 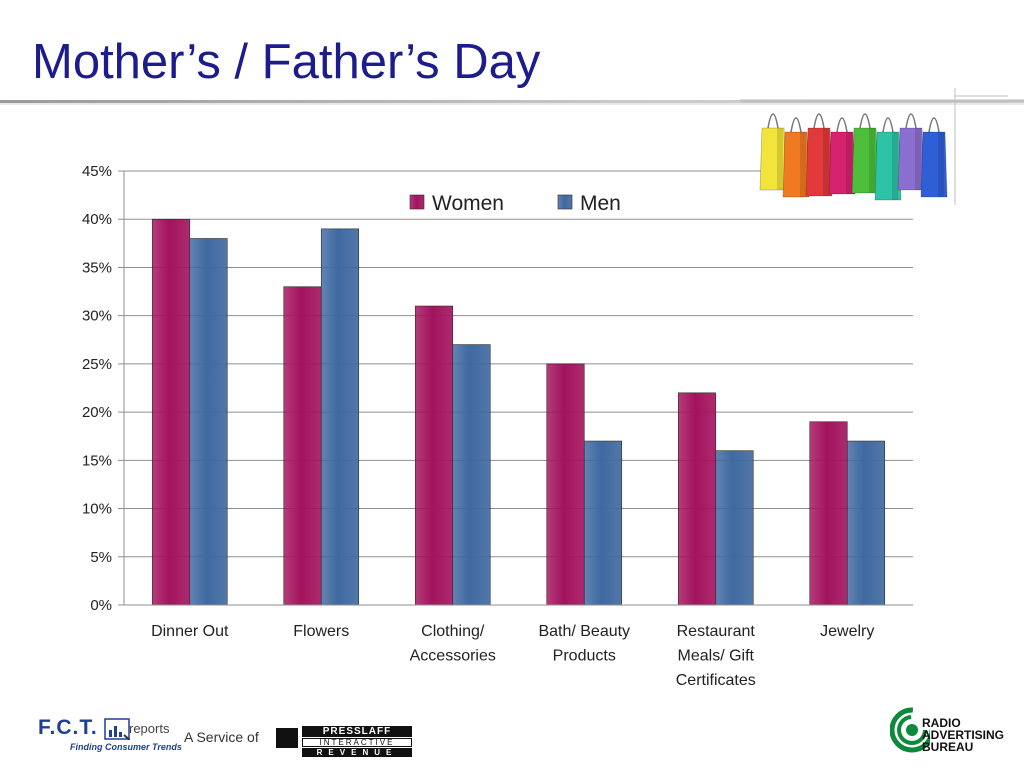 What do you see at coordinates (515, 203) in the screenshot?
I see `legend: Women Men` at bounding box center [515, 203].